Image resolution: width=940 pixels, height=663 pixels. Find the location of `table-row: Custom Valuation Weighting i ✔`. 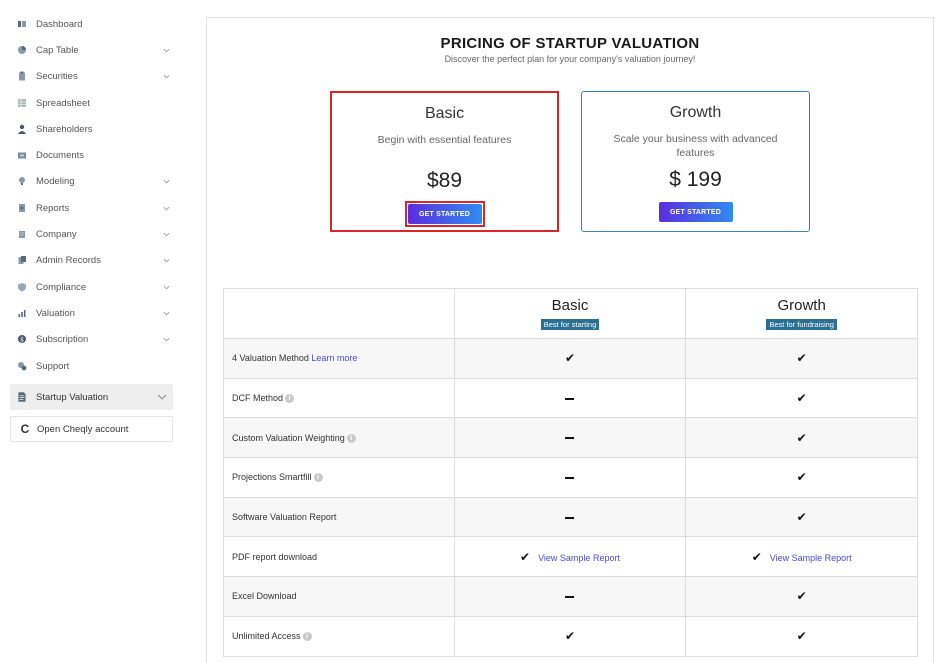

table-row: Custom Valuation Weighting i ✔ is located at coordinates (570, 438).